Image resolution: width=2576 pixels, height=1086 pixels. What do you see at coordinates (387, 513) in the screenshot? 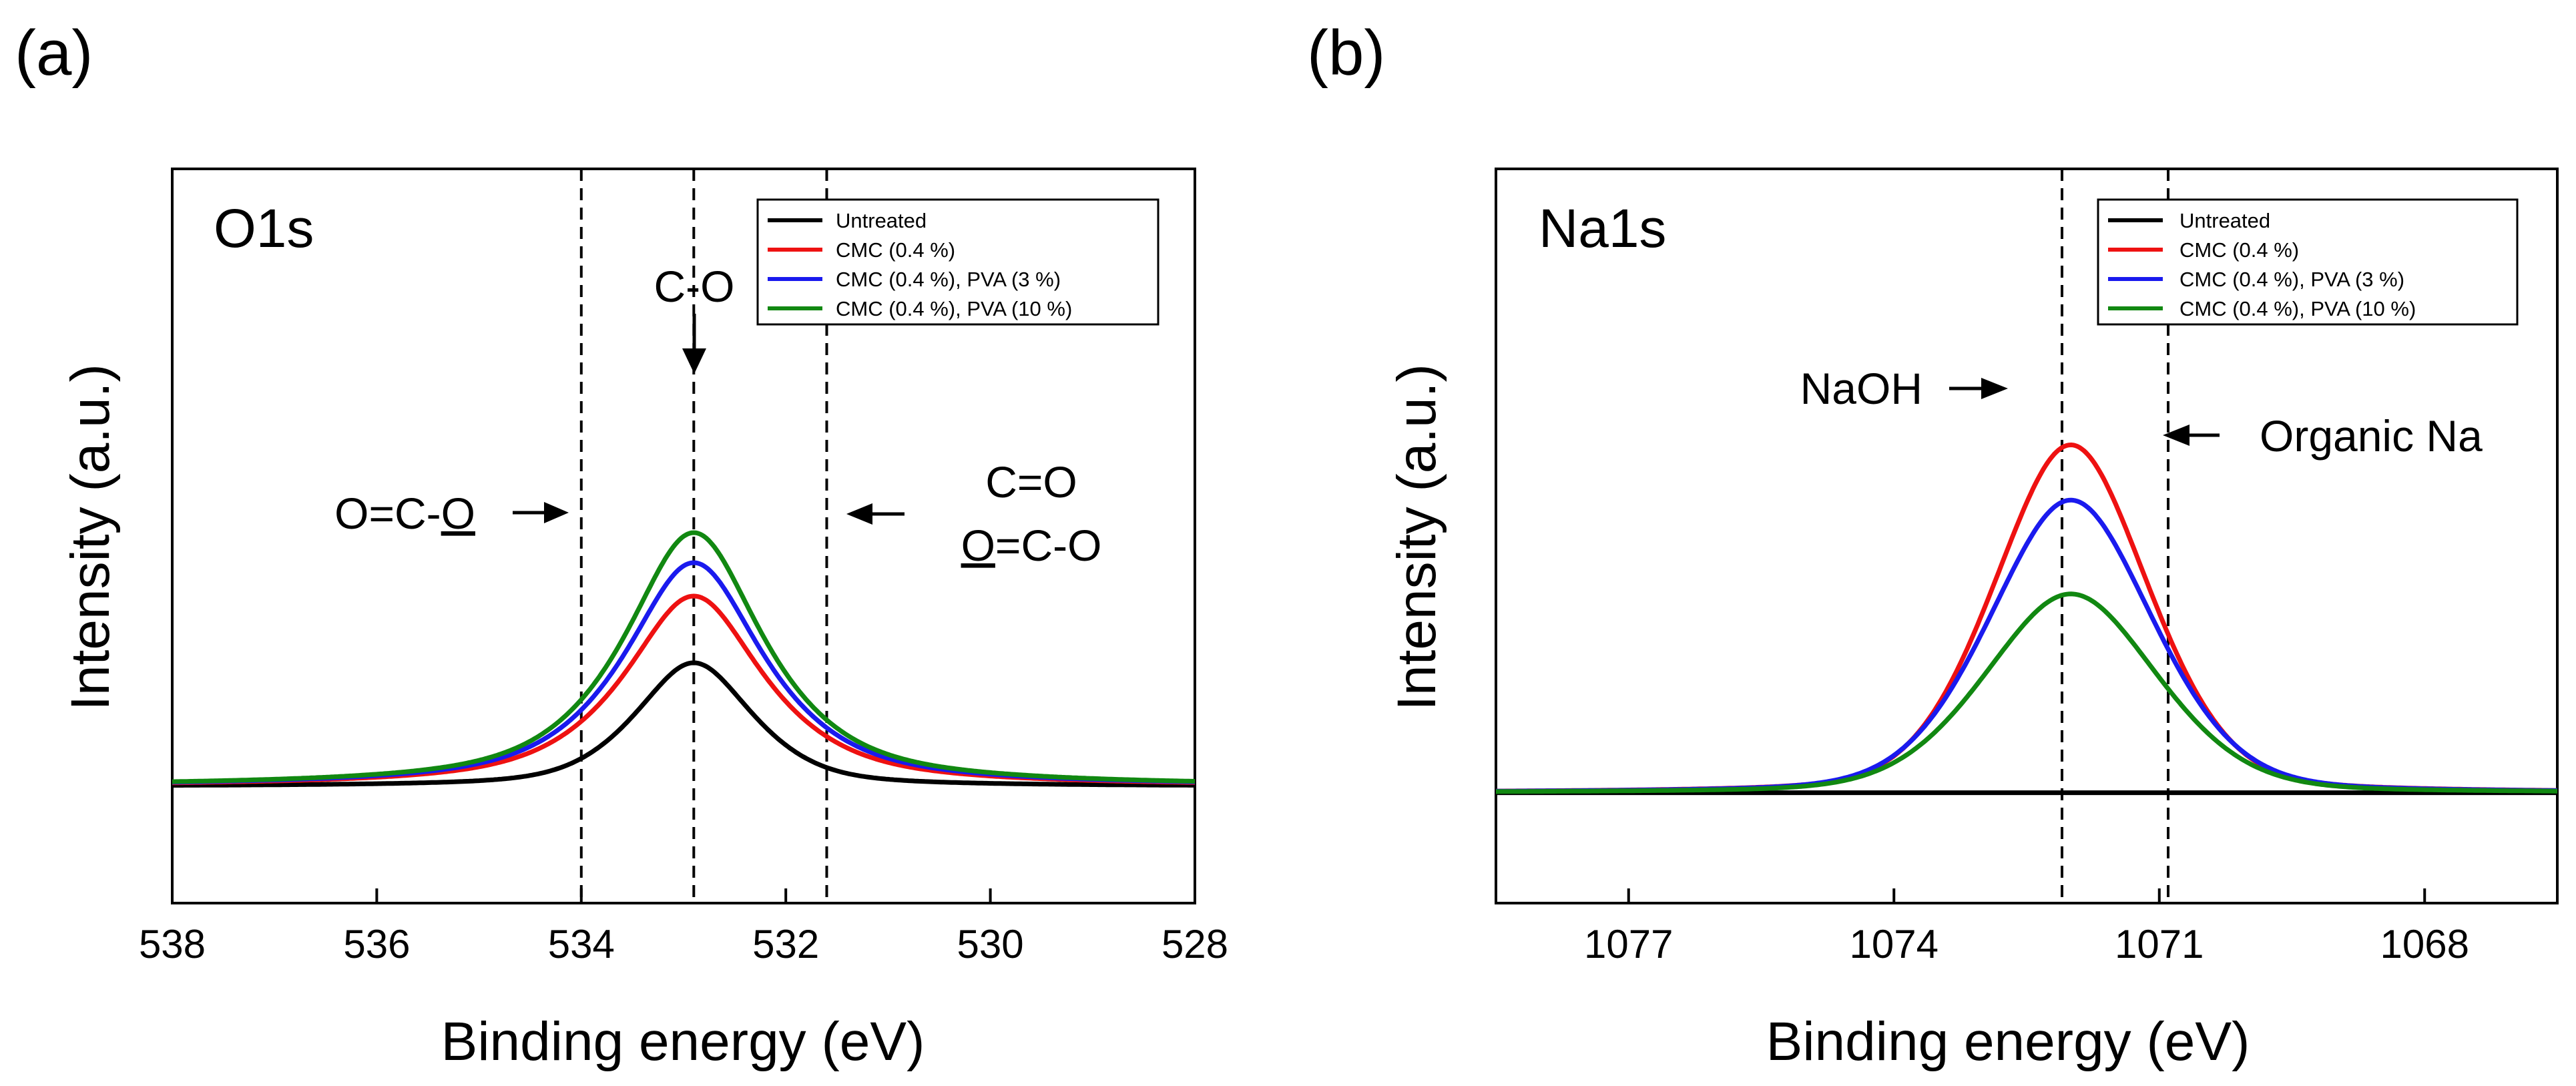
I see `annot-o-c-o-main: O=C-` at bounding box center [387, 513].